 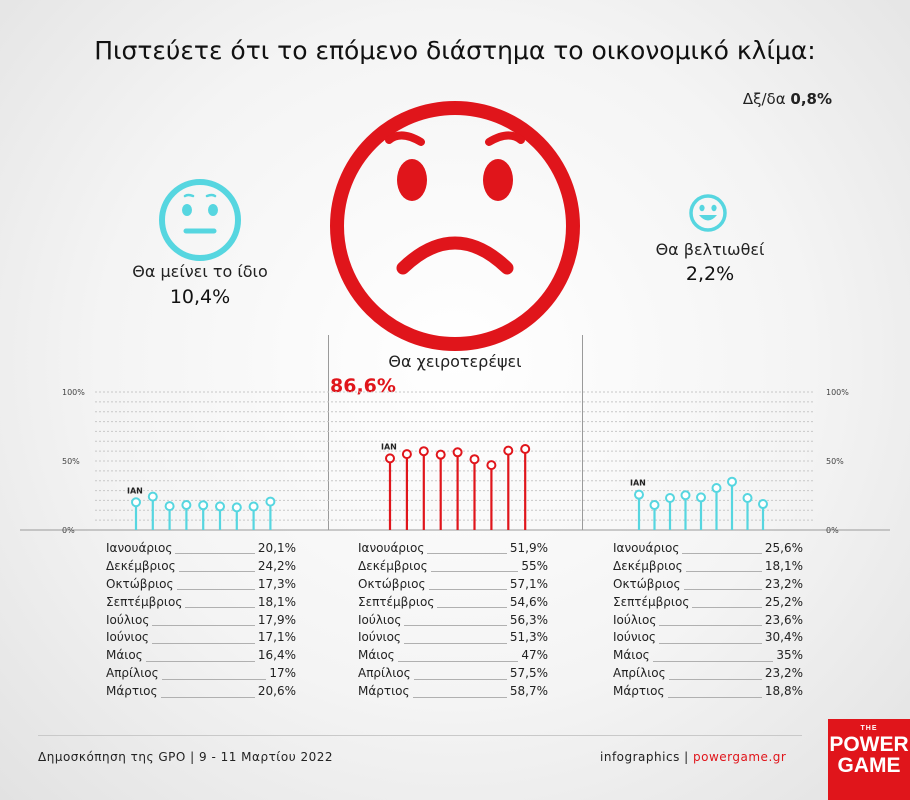 I want to click on month-value: 56,3%, so click(x=528, y=619).